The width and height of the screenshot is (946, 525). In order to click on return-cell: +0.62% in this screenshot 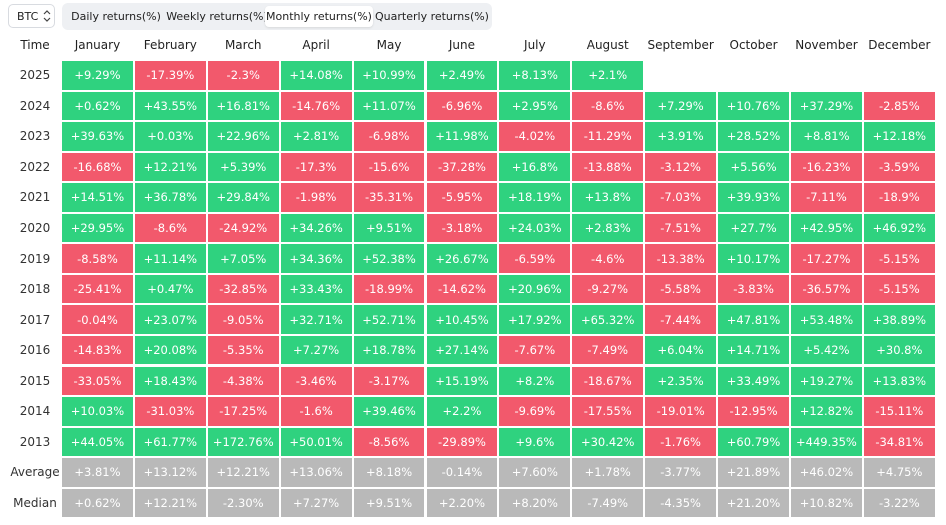, I will do `click(97, 106)`.